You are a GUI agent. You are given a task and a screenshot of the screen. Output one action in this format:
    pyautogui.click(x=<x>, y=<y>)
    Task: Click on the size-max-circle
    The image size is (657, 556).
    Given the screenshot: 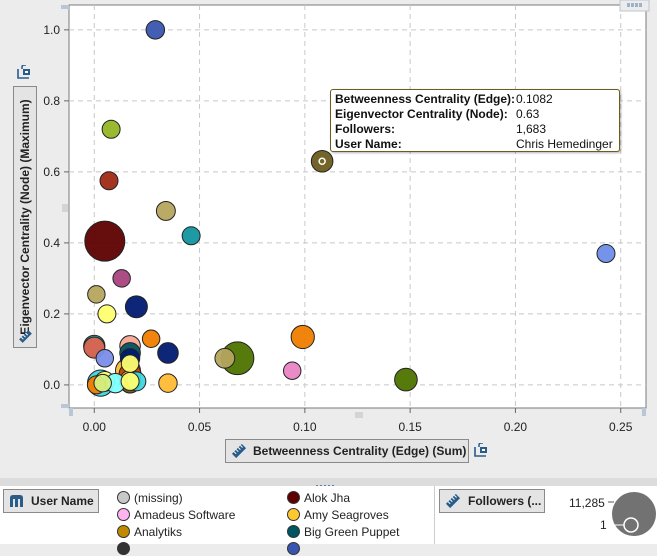 What is the action you would take?
    pyautogui.click(x=634, y=514)
    